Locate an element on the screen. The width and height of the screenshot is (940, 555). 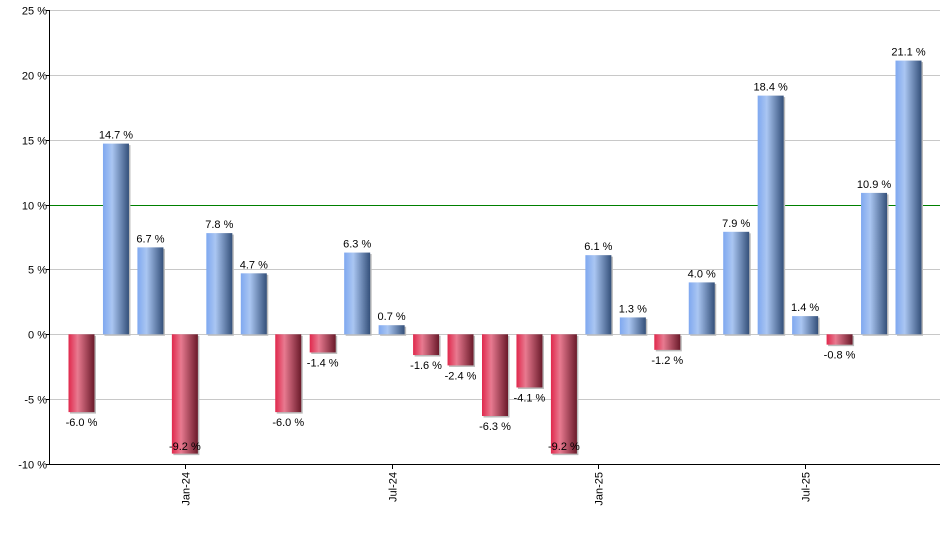
y-tick-label: -5 % is located at coordinates (35, 401).